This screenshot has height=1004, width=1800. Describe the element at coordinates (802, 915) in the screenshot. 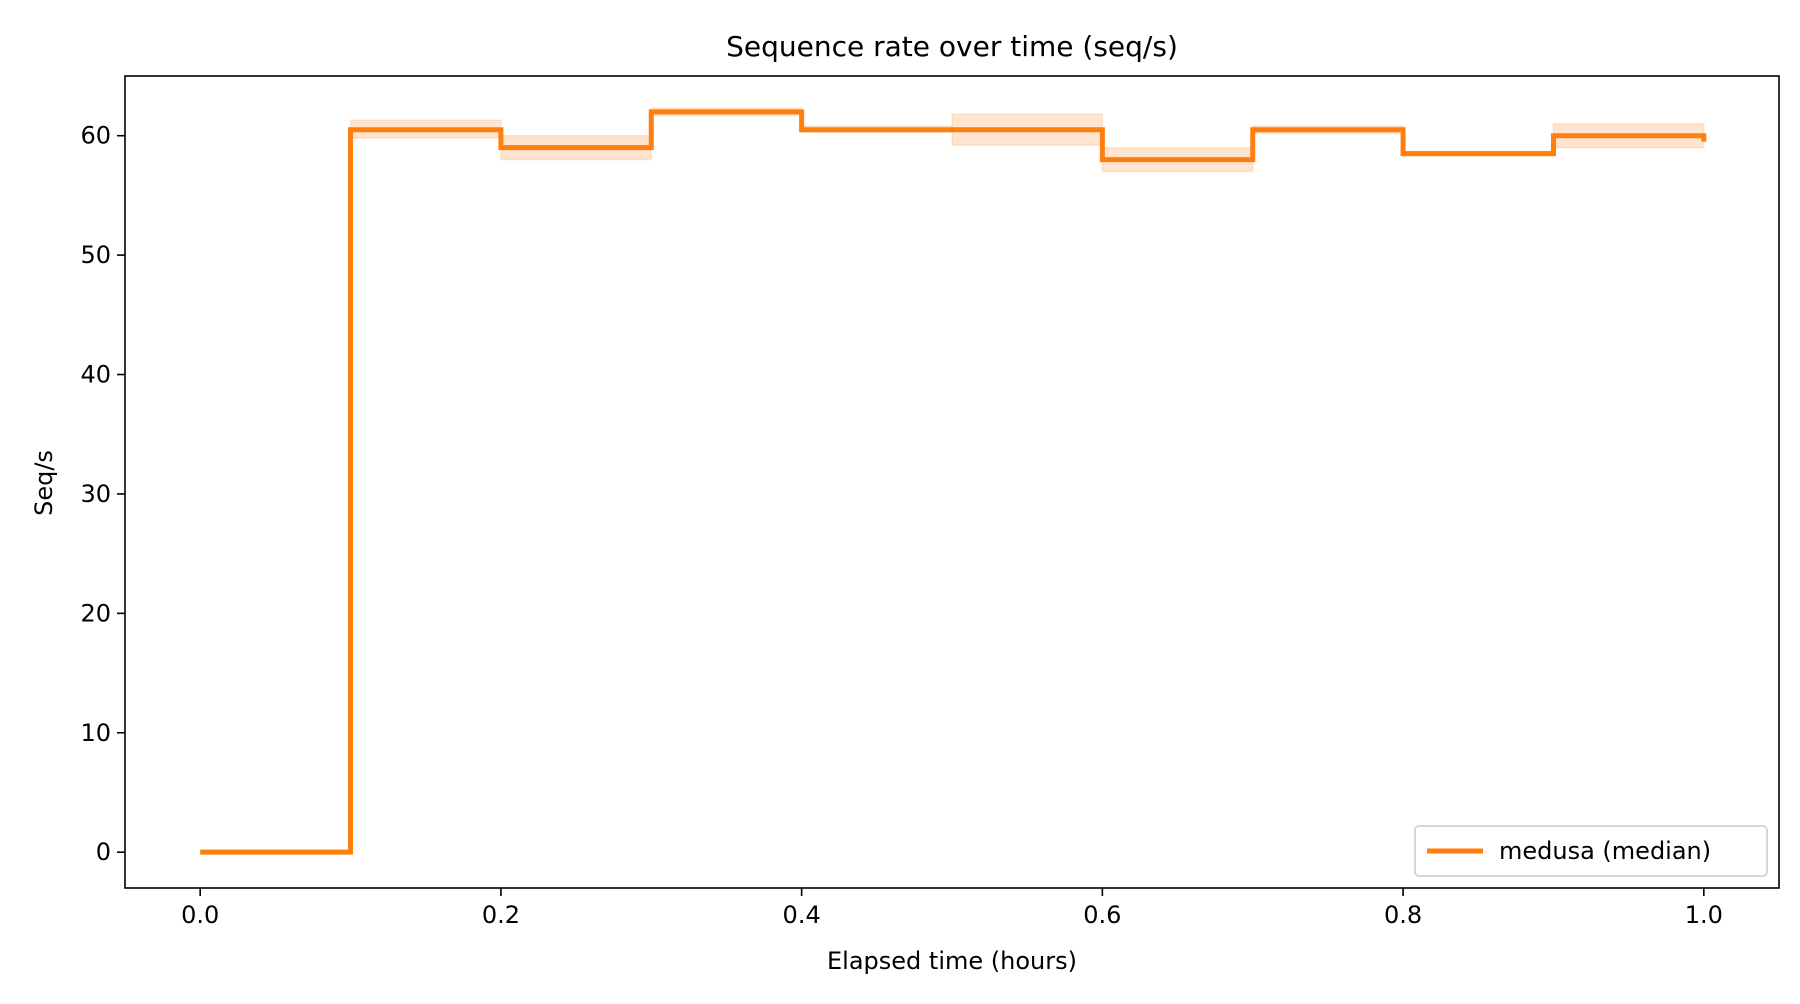

I see `x-tick-label: 0.4` at that location.